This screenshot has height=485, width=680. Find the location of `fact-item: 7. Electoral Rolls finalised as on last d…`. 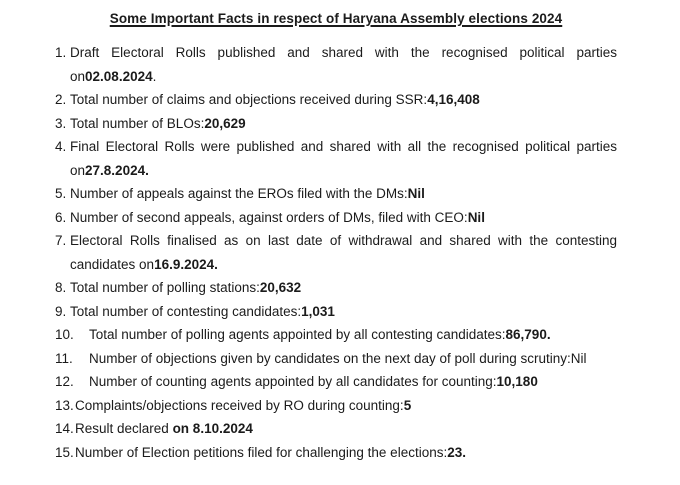

fact-item: 7. Electoral Rolls finalised as on last d… is located at coordinates (336, 252).